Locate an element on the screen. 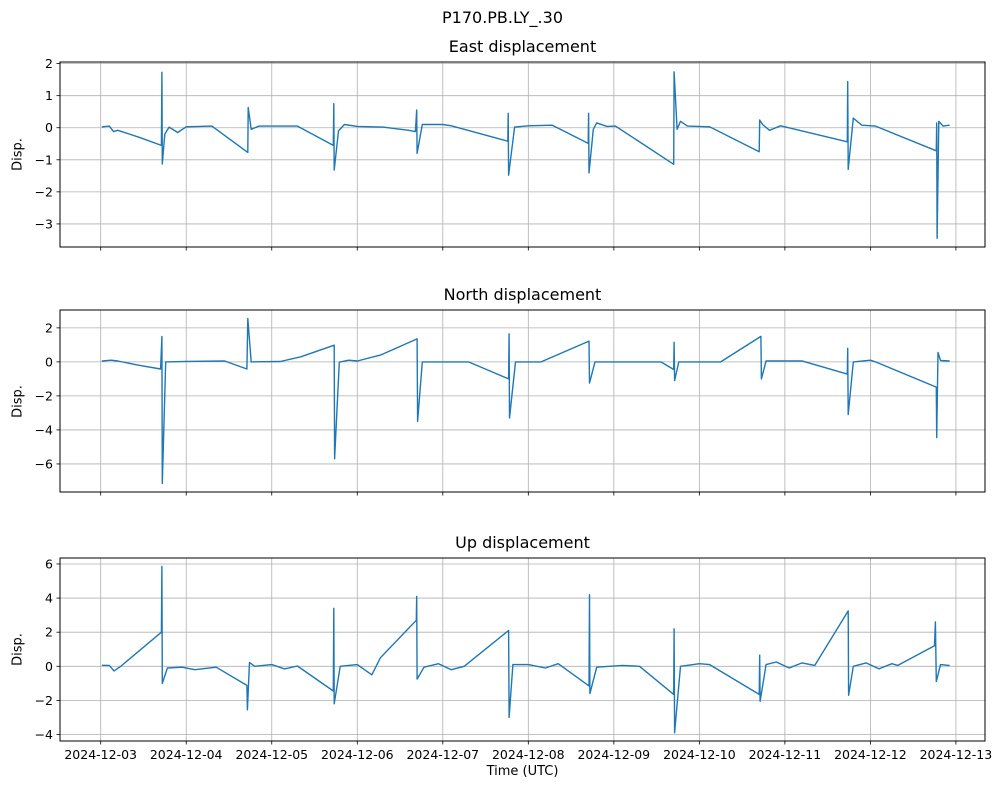 The width and height of the screenshot is (1005, 795). x-tick-label: 2024-12-08 is located at coordinates (528, 754).